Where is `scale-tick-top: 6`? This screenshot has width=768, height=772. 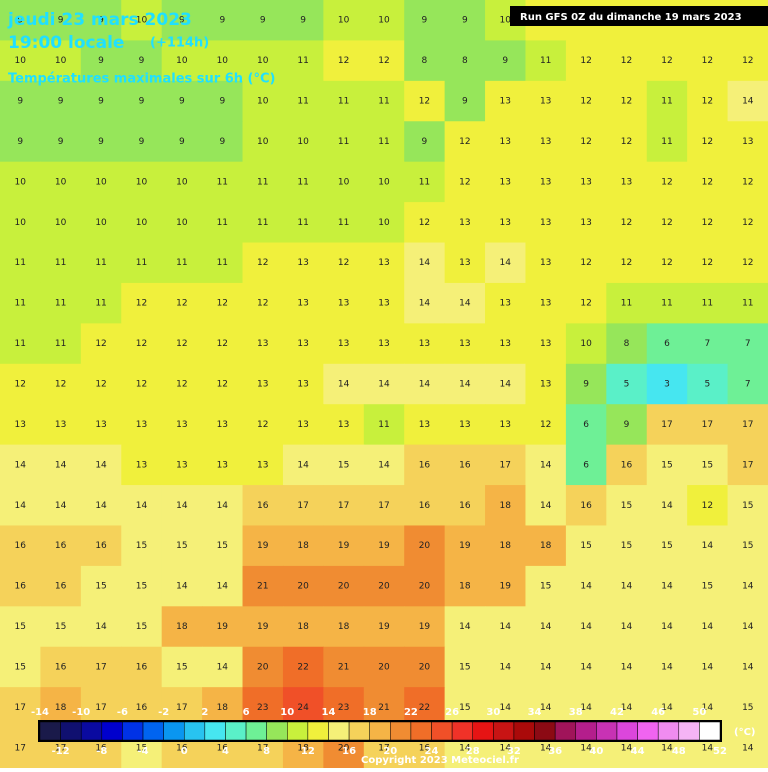
scale-tick-top: 6 is located at coordinates (246, 712).